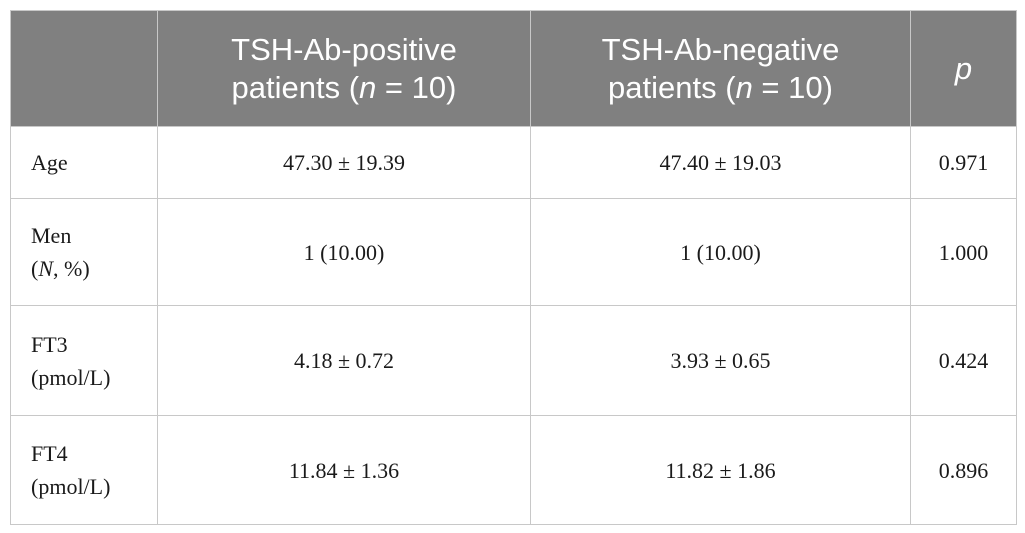 This screenshot has width=1025, height=533. What do you see at coordinates (344, 360) in the screenshot?
I see `cell-positive: 4.18 ± 0.72` at bounding box center [344, 360].